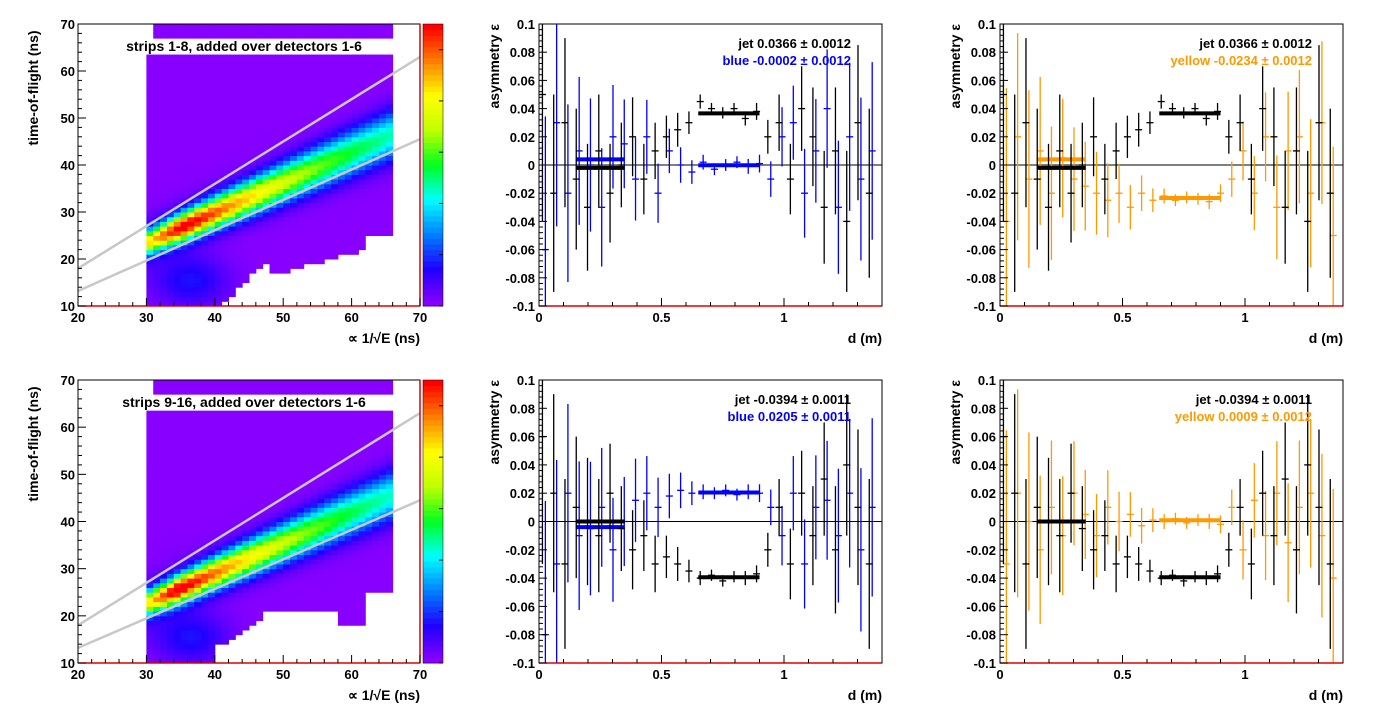 The height and width of the screenshot is (712, 1385). What do you see at coordinates (384, 338) in the screenshot?
I see `x-axis-title: ∝ 1/√E (ns)` at bounding box center [384, 338].